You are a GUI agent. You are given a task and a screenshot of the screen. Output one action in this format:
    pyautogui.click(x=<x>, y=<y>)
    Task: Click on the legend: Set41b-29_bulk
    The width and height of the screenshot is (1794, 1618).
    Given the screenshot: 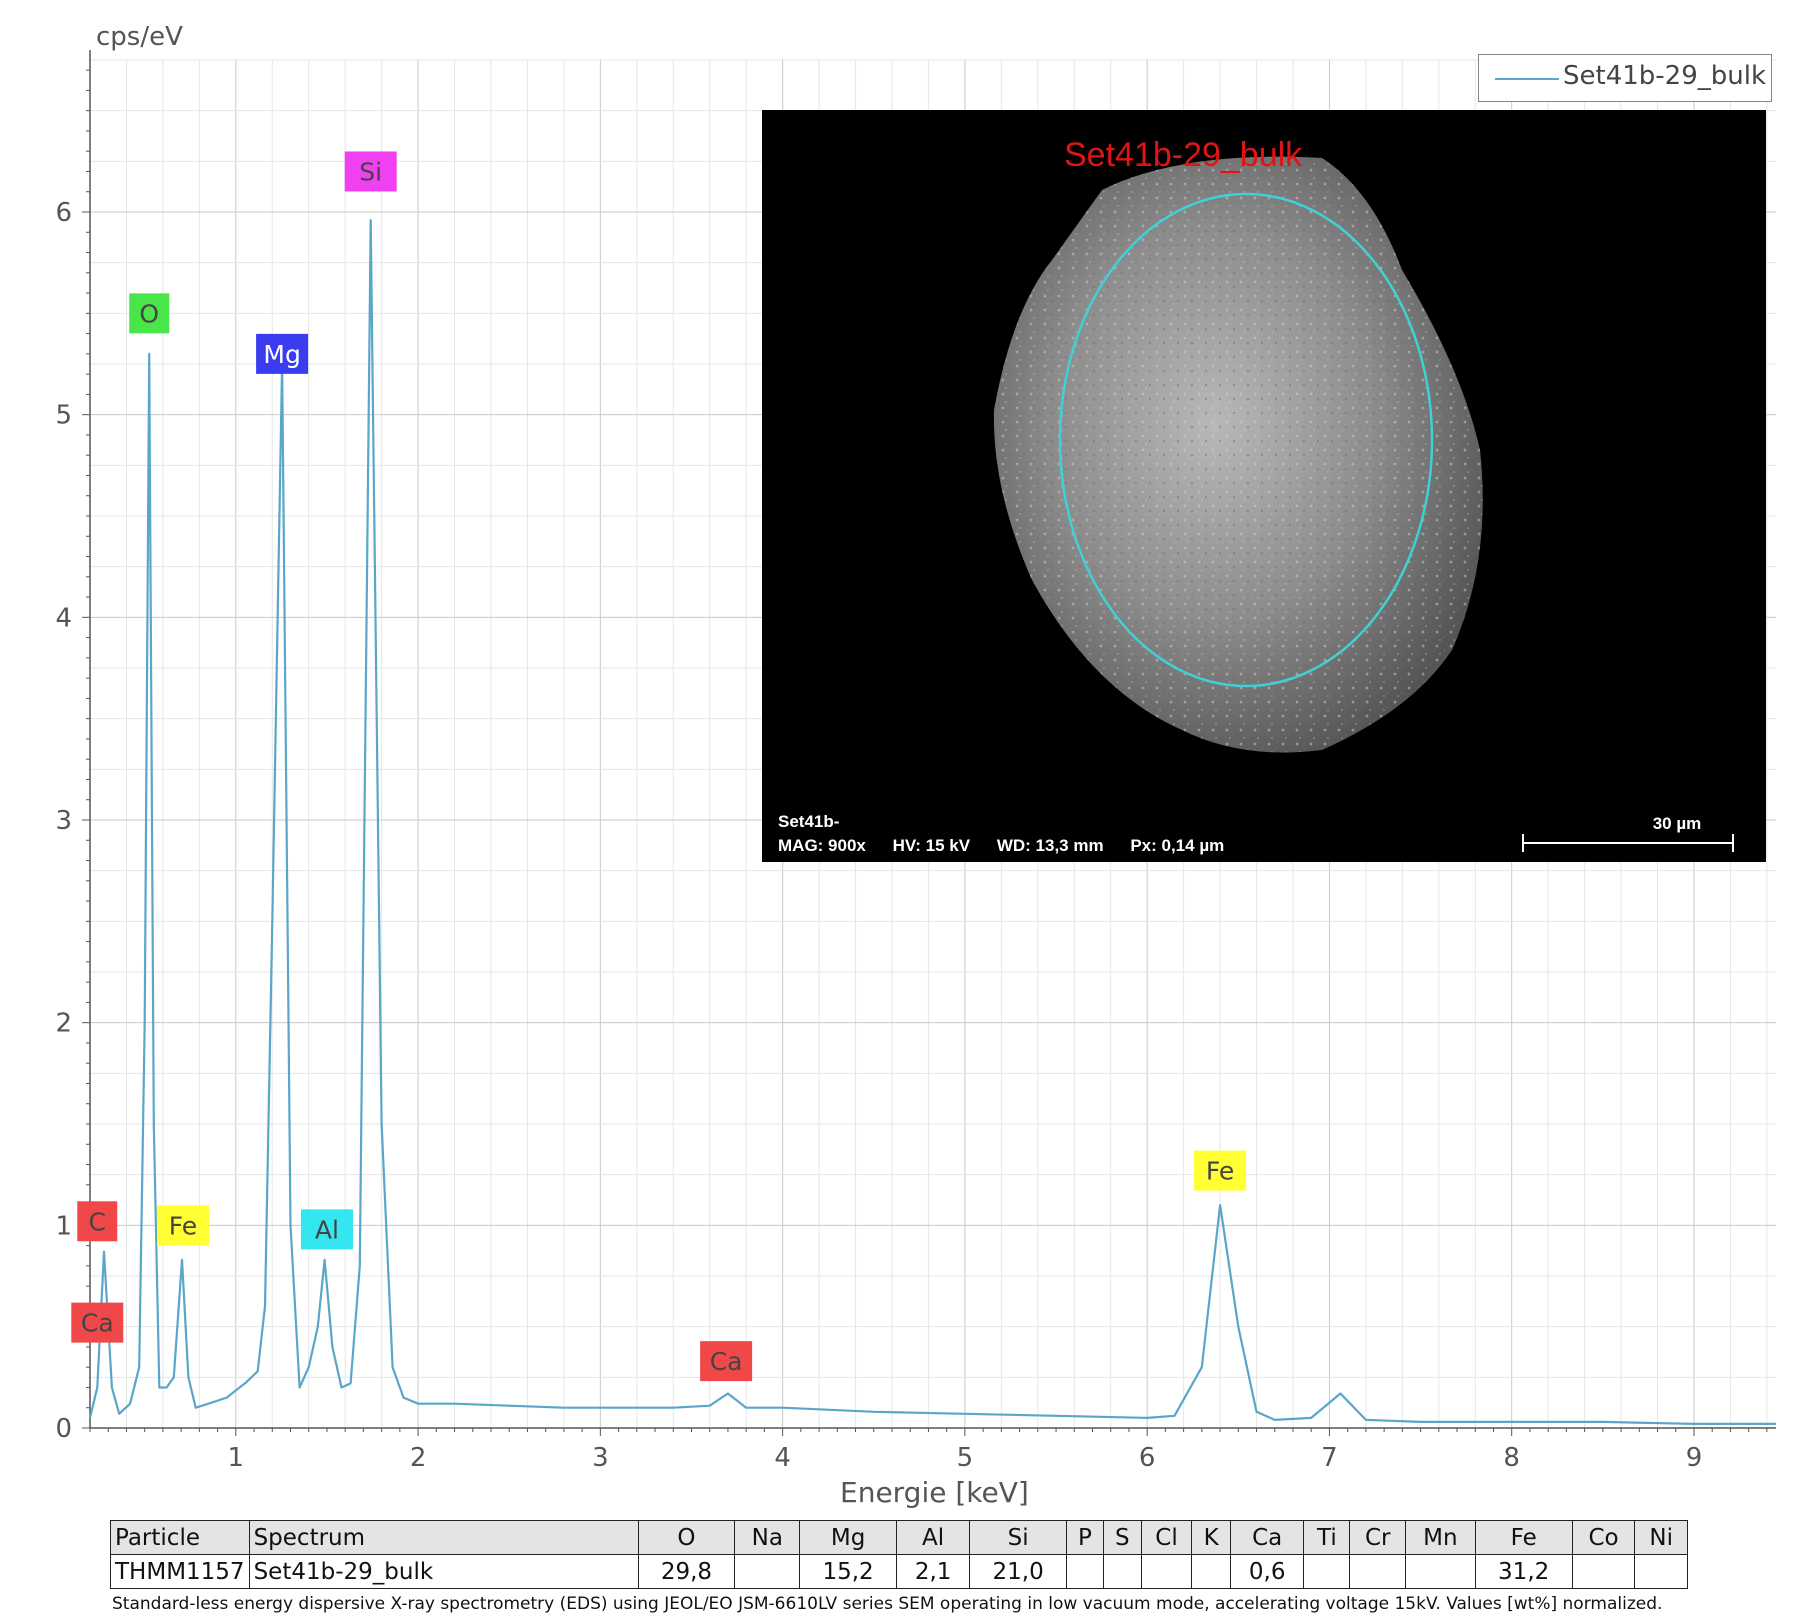 What is the action you would take?
    pyautogui.click(x=1625, y=78)
    